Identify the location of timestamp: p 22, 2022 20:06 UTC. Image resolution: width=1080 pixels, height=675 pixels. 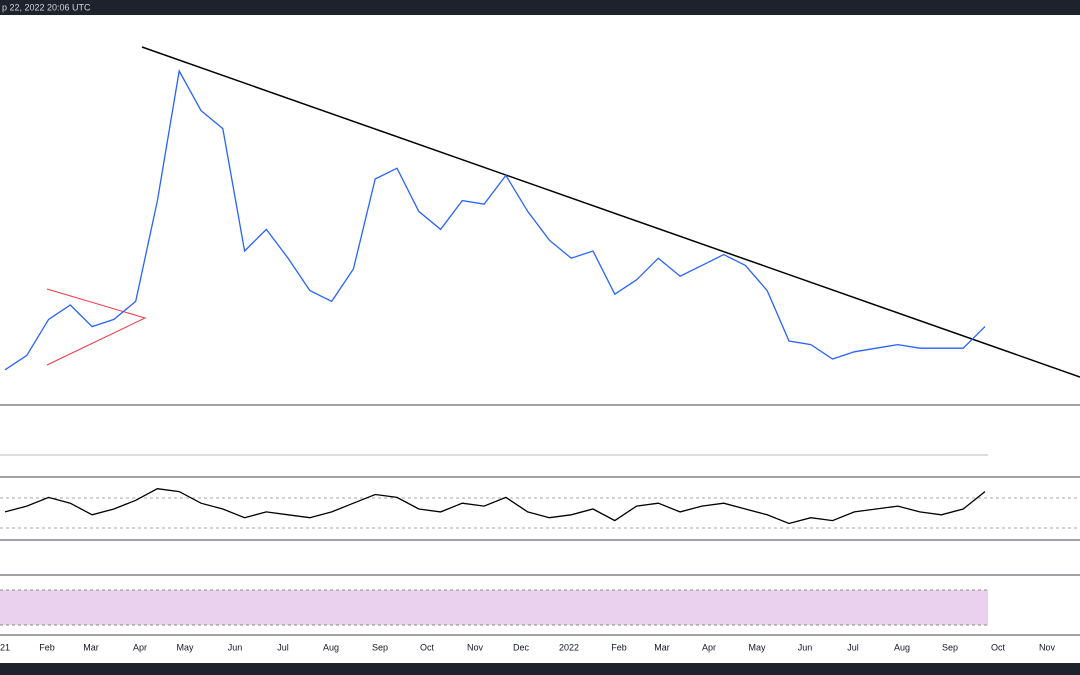
(46, 7).